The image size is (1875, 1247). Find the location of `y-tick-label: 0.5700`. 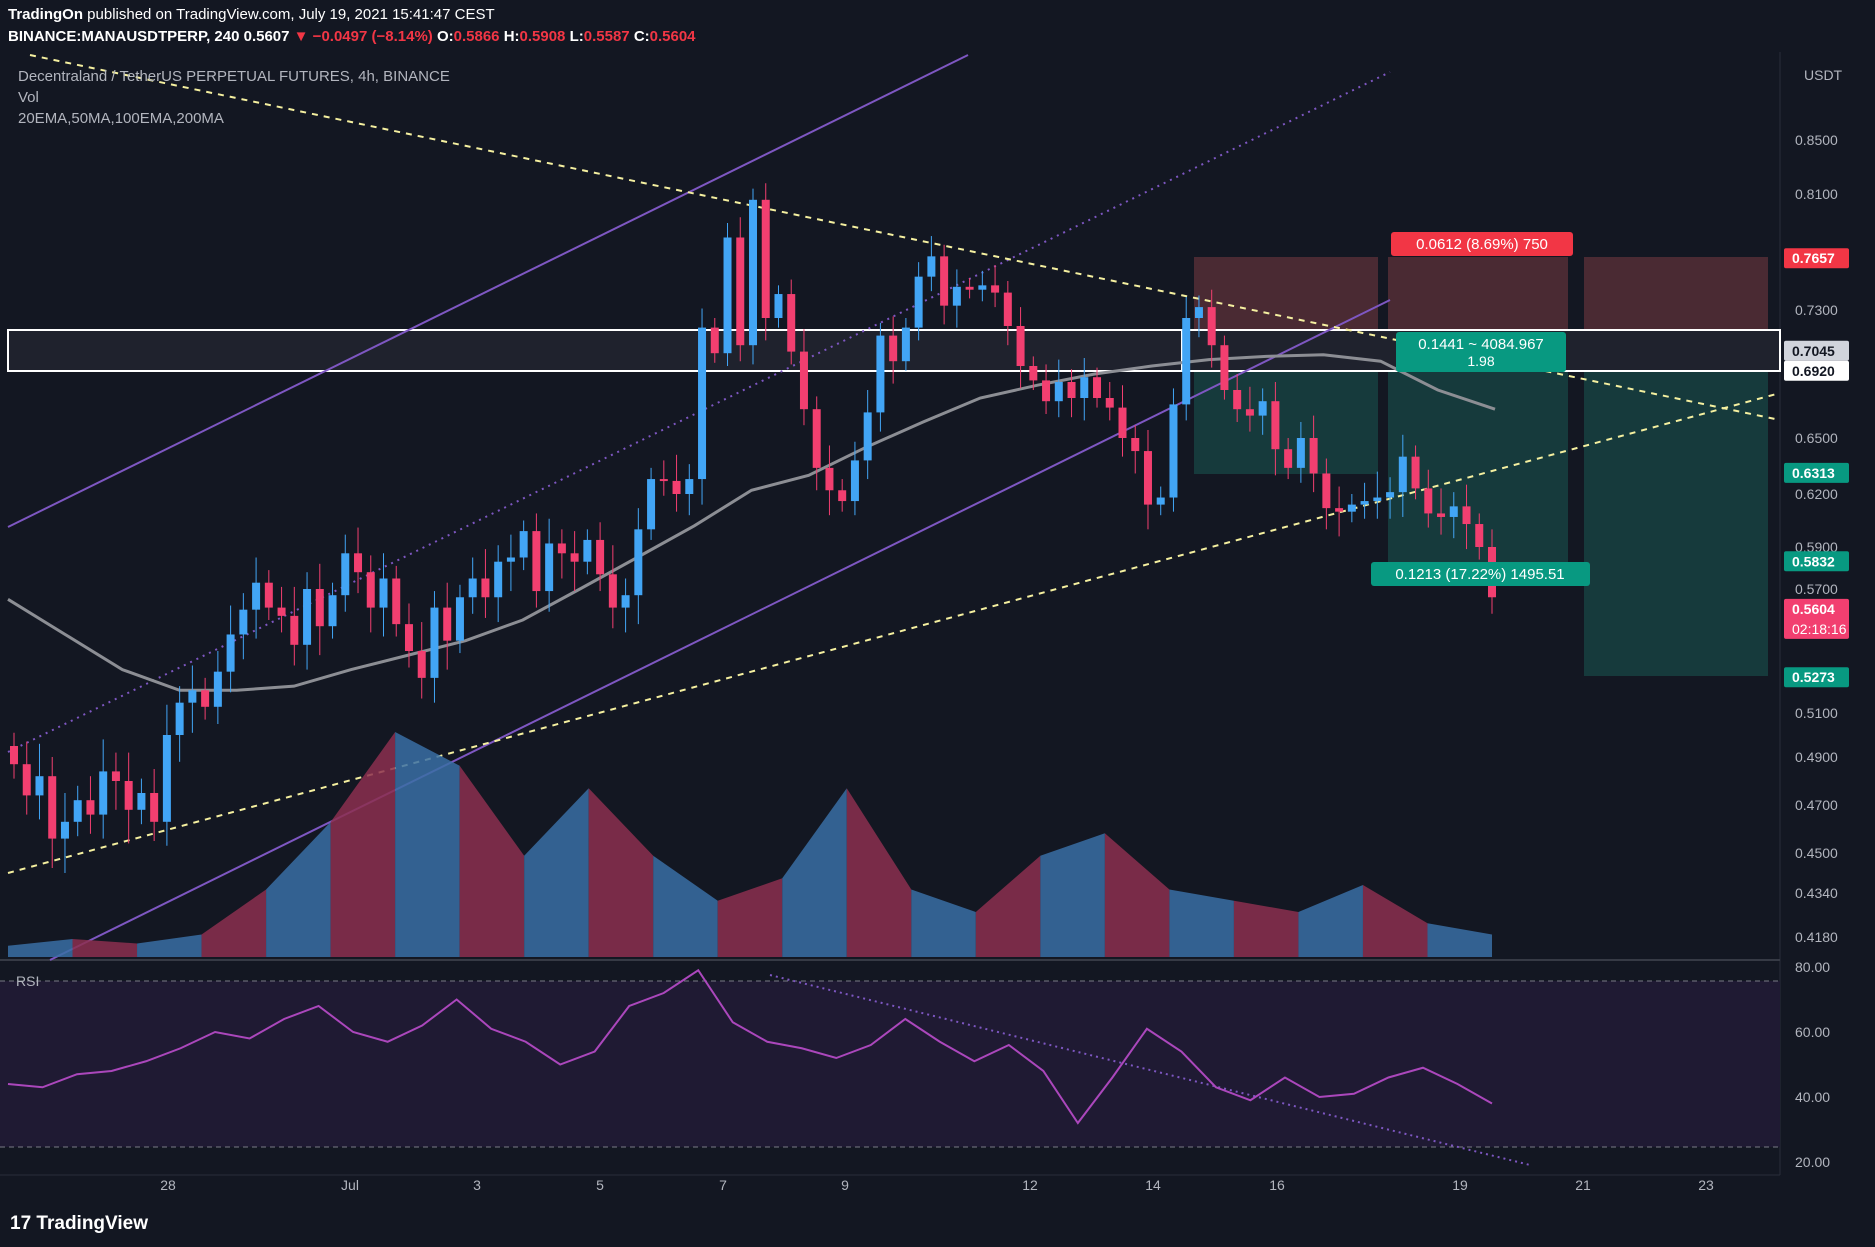

y-tick-label: 0.5700 is located at coordinates (1816, 589).